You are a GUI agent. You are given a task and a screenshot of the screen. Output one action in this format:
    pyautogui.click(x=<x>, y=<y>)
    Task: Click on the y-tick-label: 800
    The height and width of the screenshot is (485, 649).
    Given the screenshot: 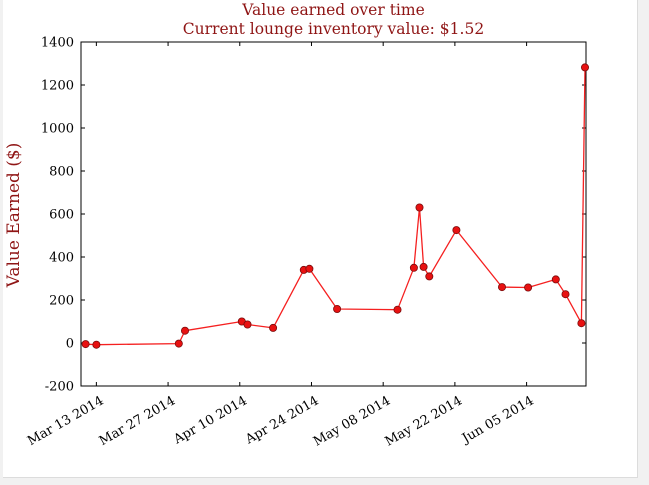 What is the action you would take?
    pyautogui.click(x=61, y=172)
    